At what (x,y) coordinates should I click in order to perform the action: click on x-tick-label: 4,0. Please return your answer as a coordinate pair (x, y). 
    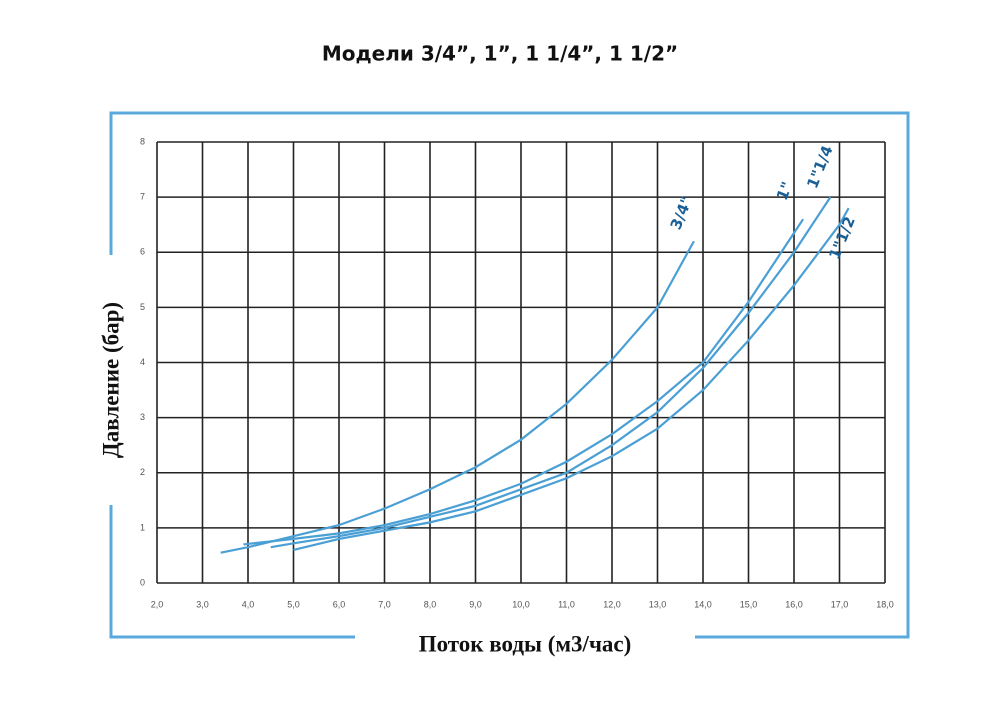
    Looking at the image, I should click on (248, 604).